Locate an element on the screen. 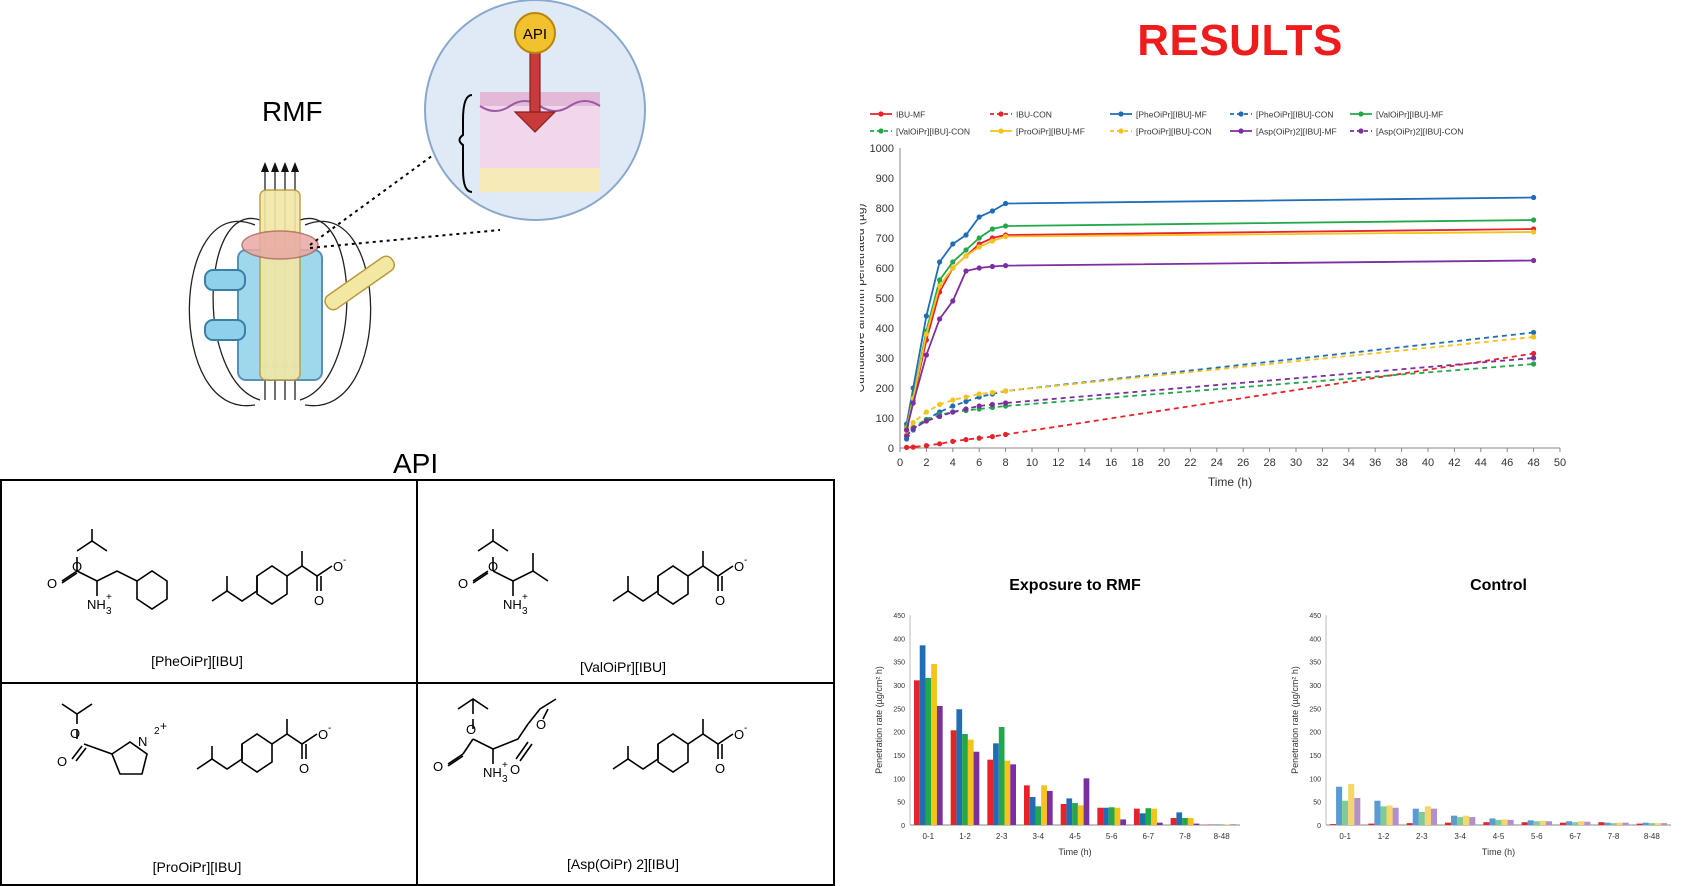 This screenshot has width=1683, height=886. y-tick-label: 700 is located at coordinates (885, 239).